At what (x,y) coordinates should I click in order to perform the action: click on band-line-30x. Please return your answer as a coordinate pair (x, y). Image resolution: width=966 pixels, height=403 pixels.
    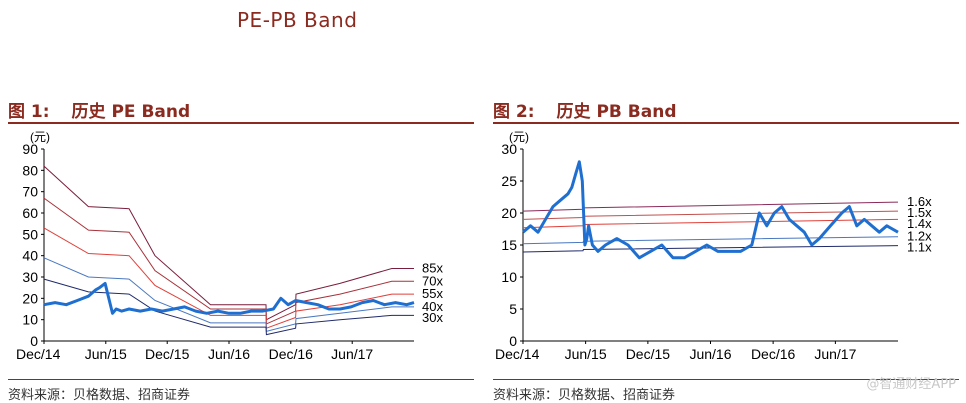
    Looking at the image, I should click on (228, 307).